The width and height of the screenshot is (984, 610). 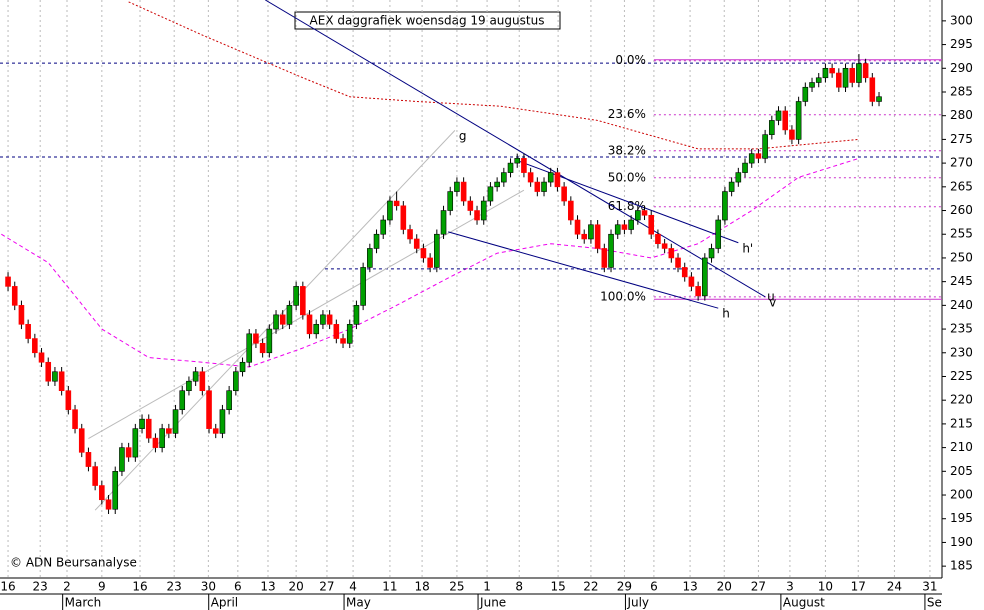 What do you see at coordinates (961, 281) in the screenshot?
I see `y-tick-label: 245` at bounding box center [961, 281].